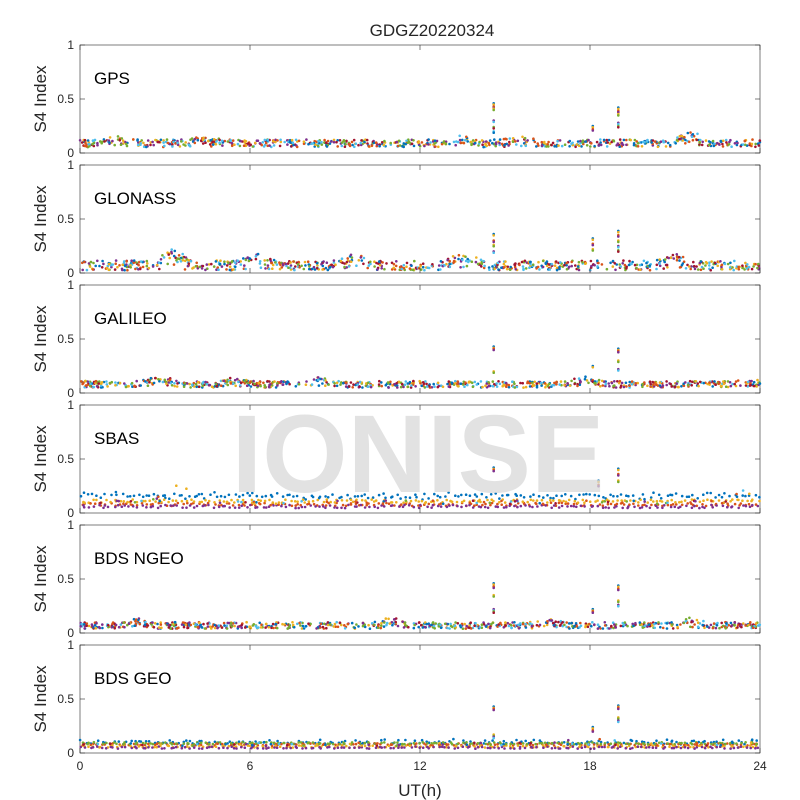  What do you see at coordinates (116, 438) in the screenshot?
I see `panel-label: SBAS` at bounding box center [116, 438].